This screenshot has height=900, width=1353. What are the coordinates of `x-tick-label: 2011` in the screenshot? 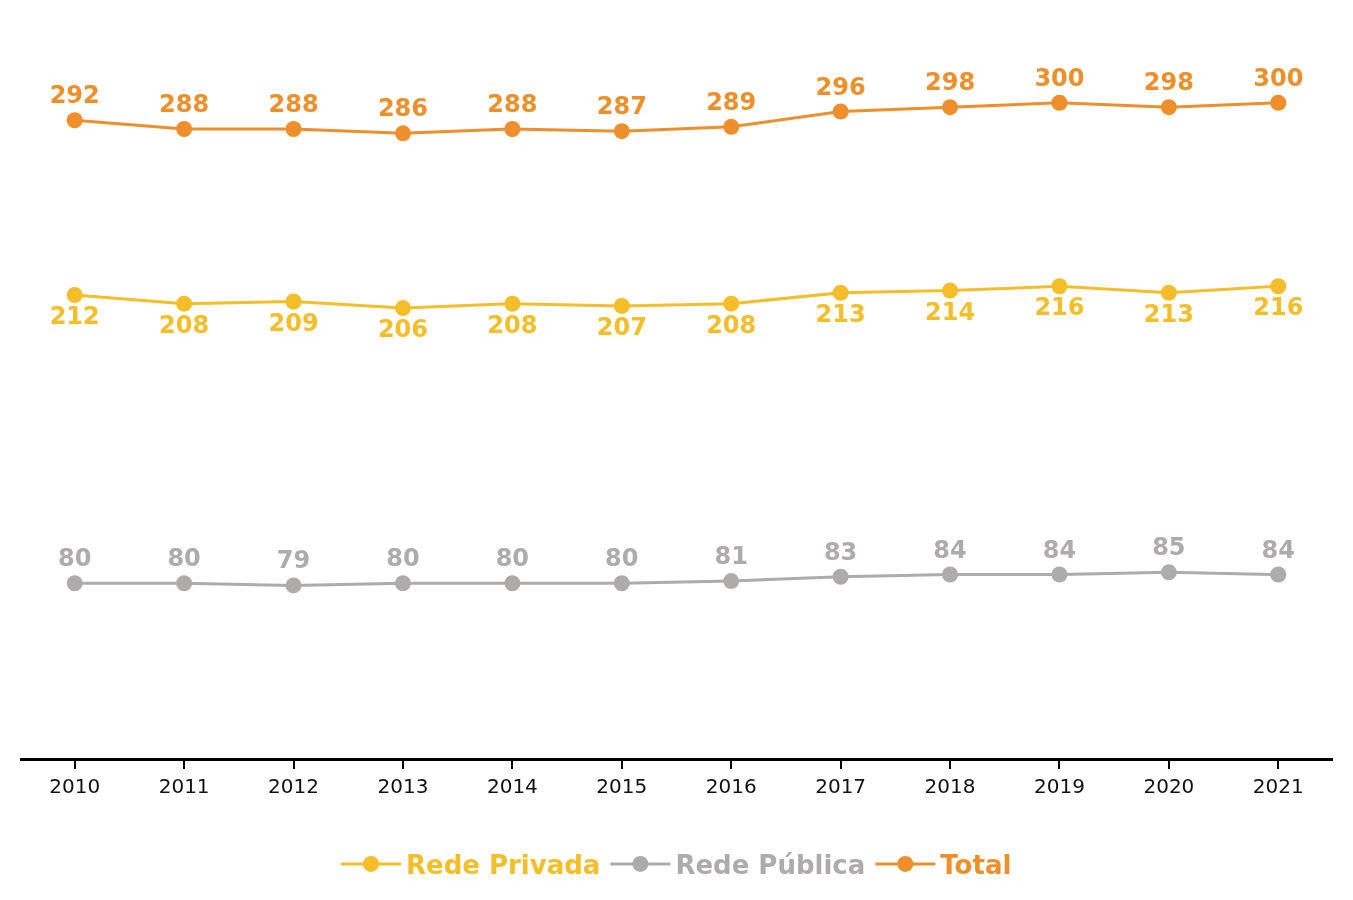 It's located at (184, 786).